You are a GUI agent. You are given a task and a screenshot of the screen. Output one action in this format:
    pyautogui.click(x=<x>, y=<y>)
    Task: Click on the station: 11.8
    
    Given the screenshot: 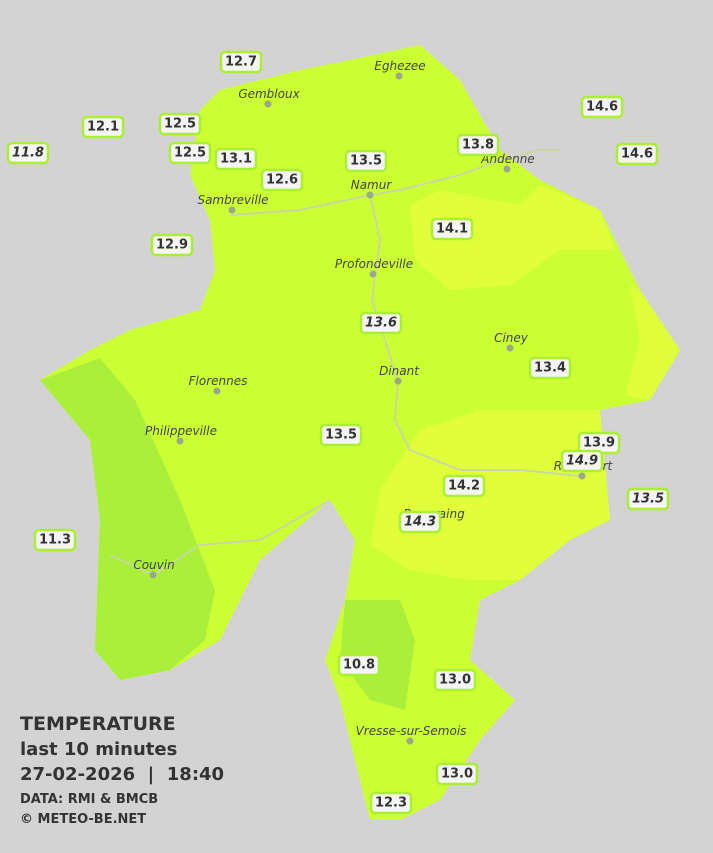 What is the action you would take?
    pyautogui.click(x=28, y=153)
    